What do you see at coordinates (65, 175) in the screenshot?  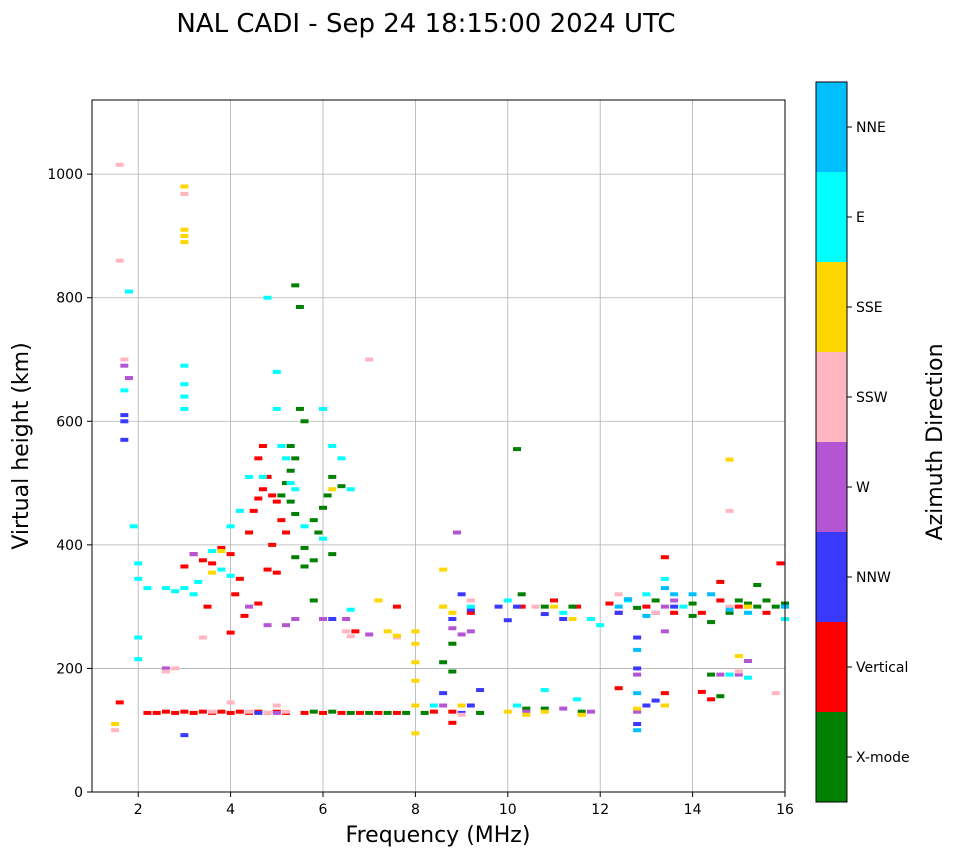 I see `y-tick-label: 1000` at bounding box center [65, 175].